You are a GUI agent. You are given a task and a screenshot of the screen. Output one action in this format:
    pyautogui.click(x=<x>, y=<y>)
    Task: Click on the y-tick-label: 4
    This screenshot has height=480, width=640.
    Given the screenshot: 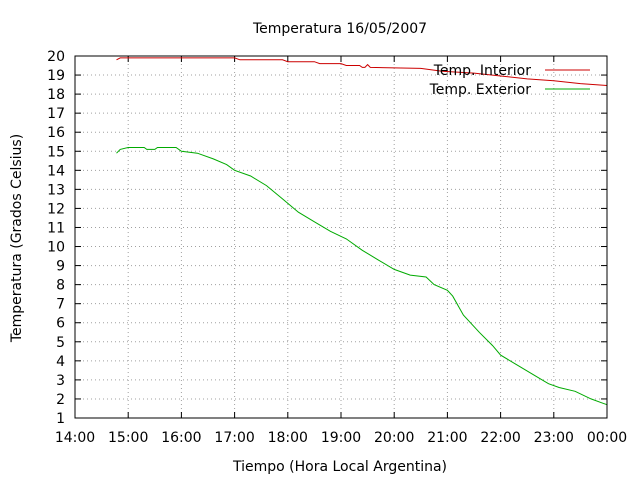 What is the action you would take?
    pyautogui.click(x=60, y=362)
    